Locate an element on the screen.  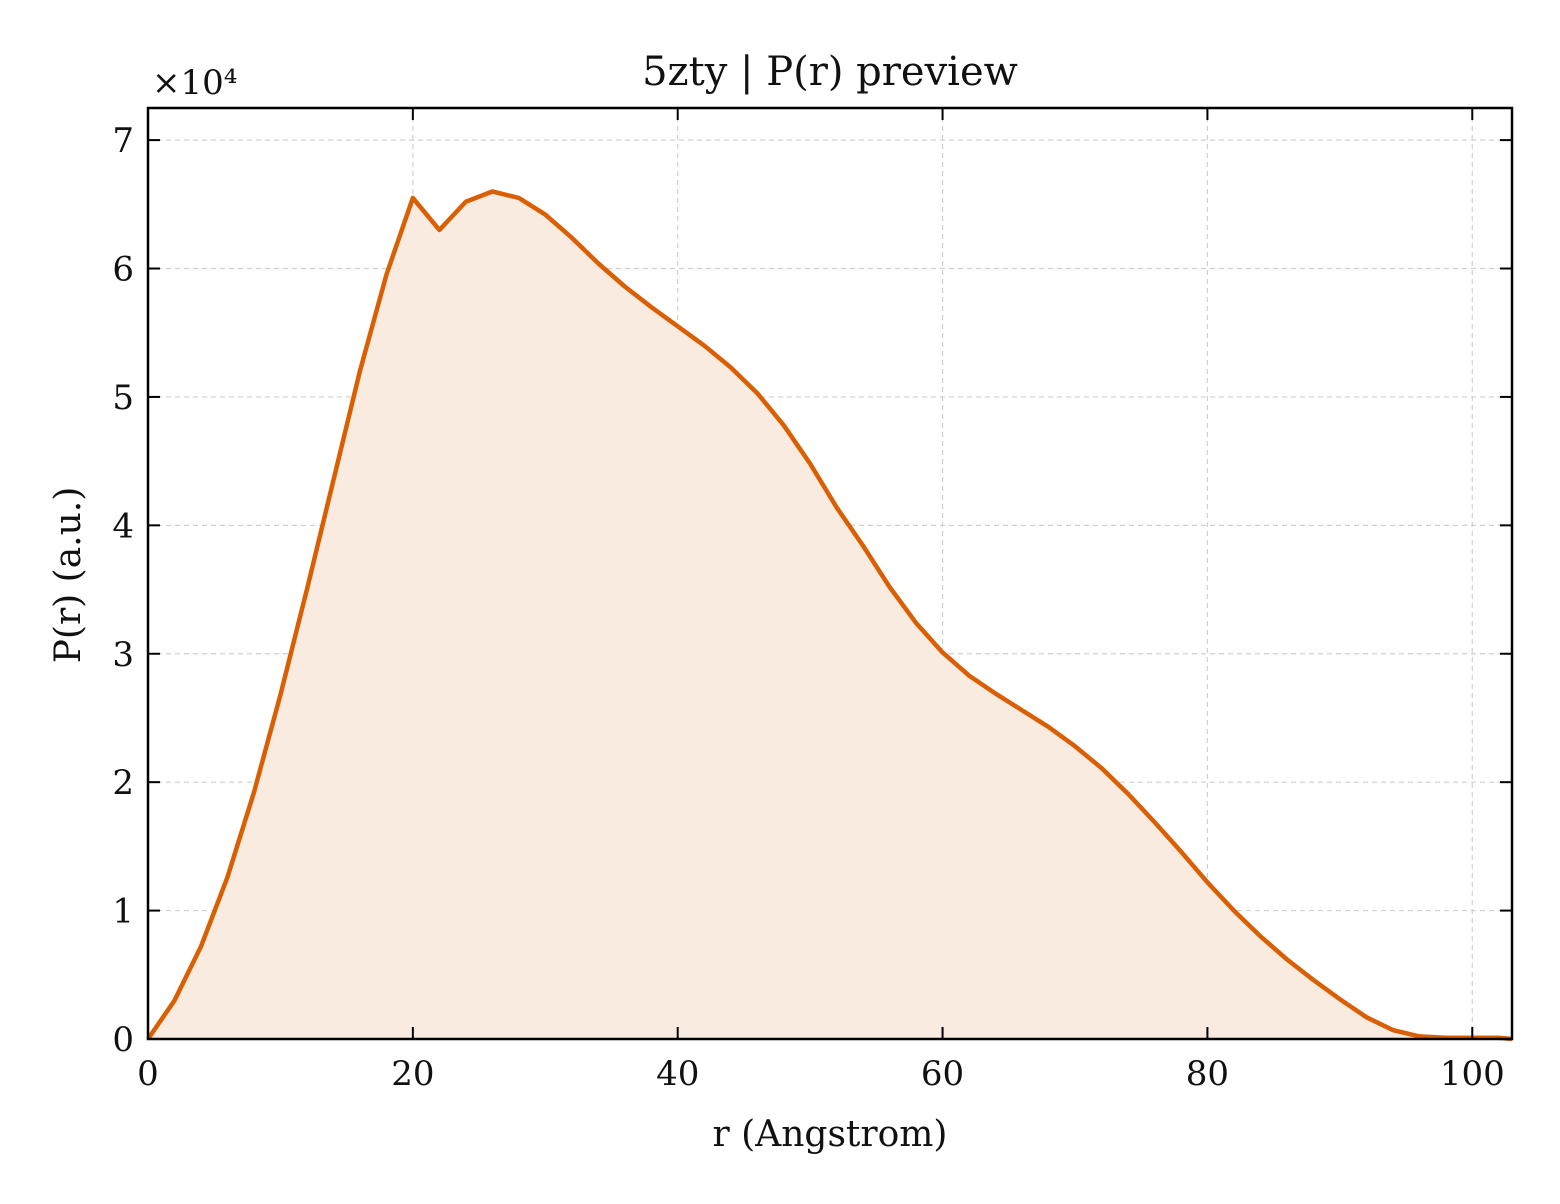
y-tick-label: 6 is located at coordinates (123, 270).